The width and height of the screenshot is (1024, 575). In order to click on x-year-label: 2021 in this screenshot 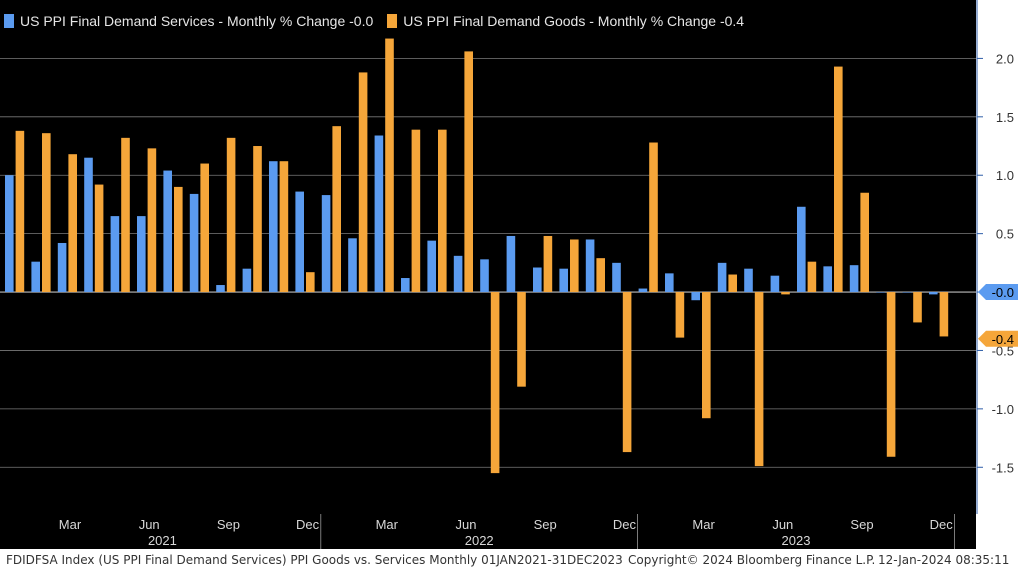, I will do `click(162, 540)`.